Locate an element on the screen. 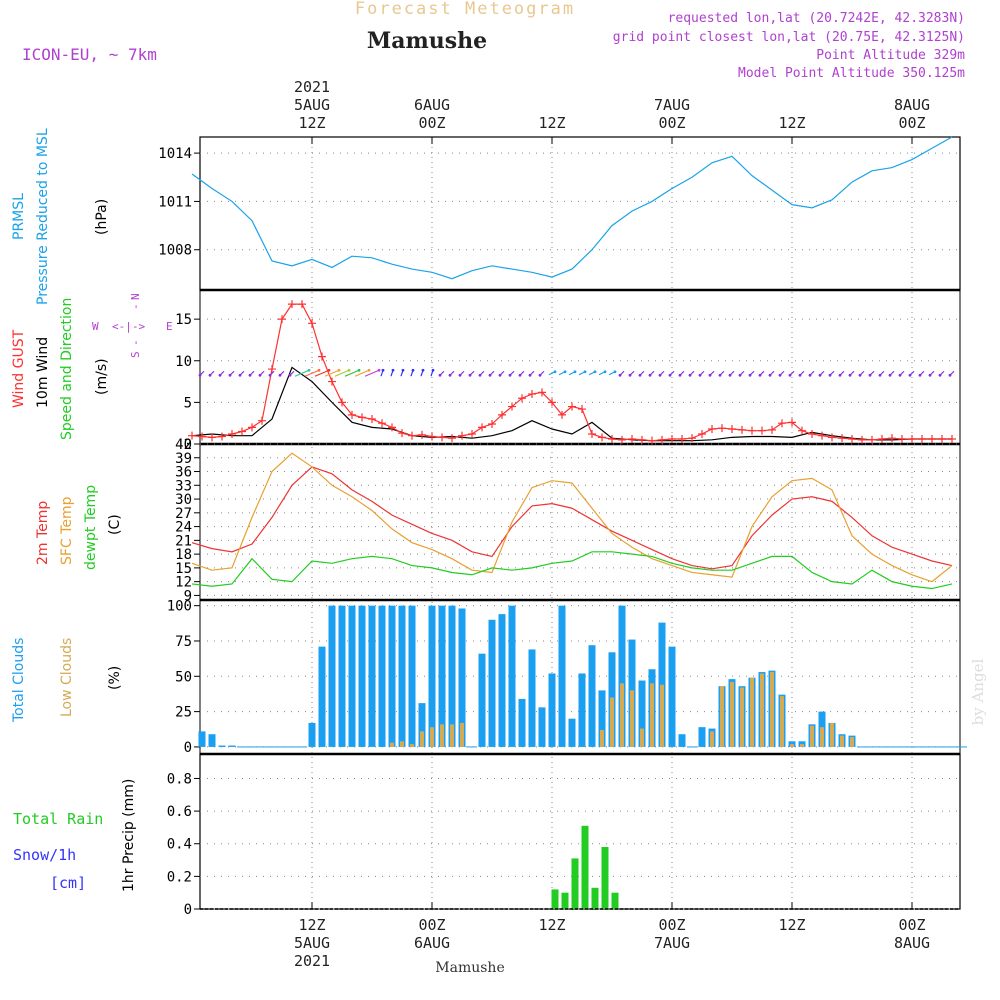 The image size is (1000, 1000). t2m-label: 2m Temp is located at coordinates (43, 533).